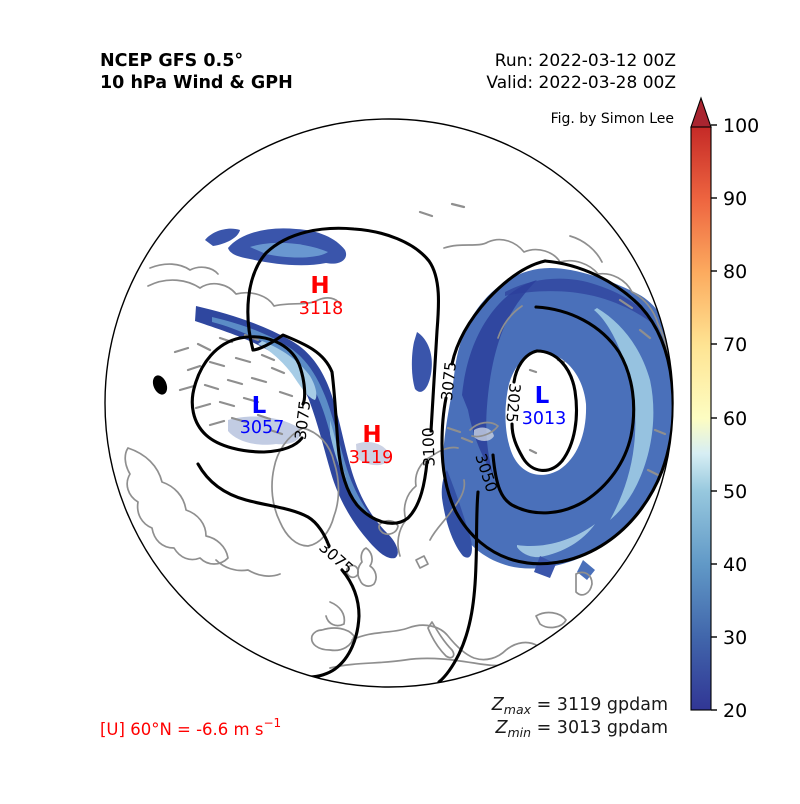 The image size is (800, 804). What do you see at coordinates (371, 458) in the screenshot?
I see `high-value: 3119` at bounding box center [371, 458].